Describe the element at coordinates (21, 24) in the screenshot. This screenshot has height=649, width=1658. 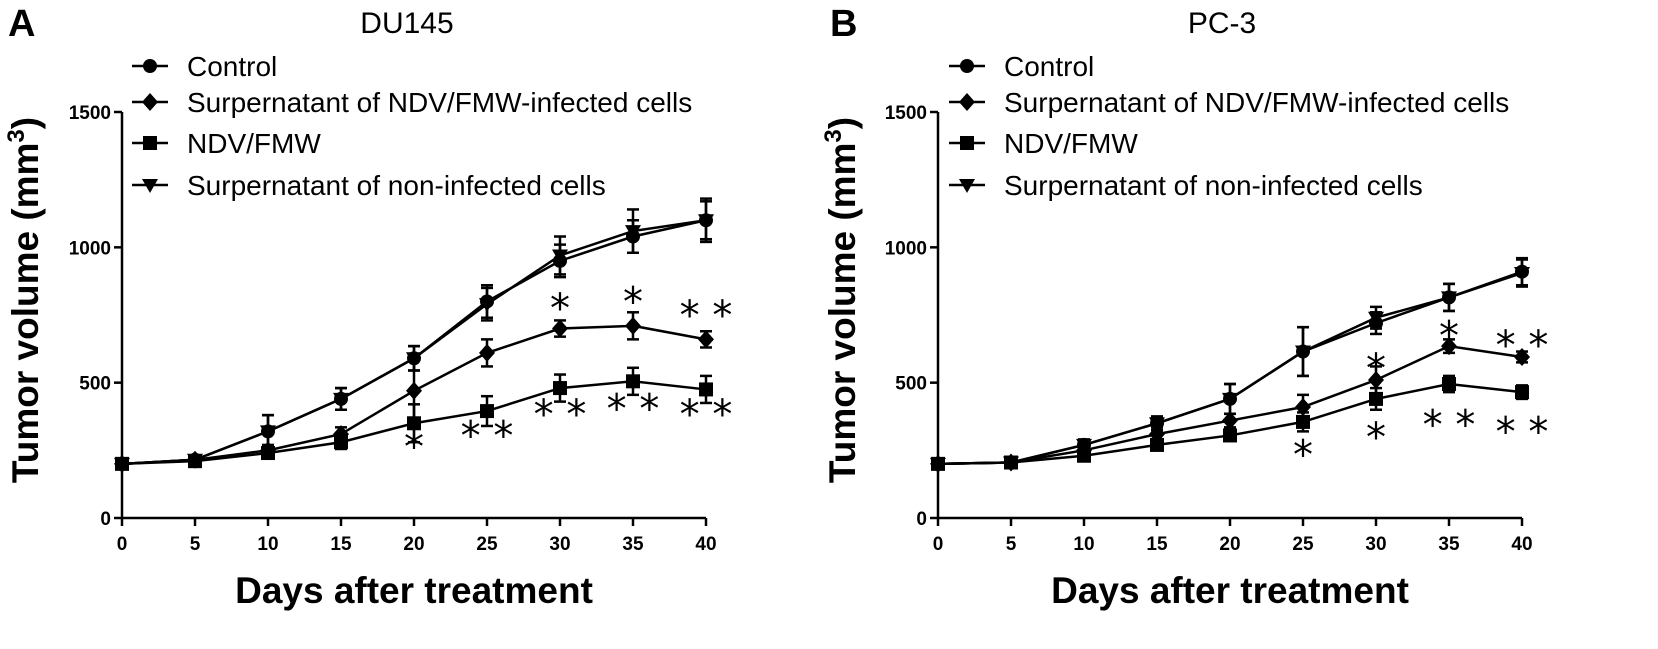
I see `panel-letter: A` at that location.